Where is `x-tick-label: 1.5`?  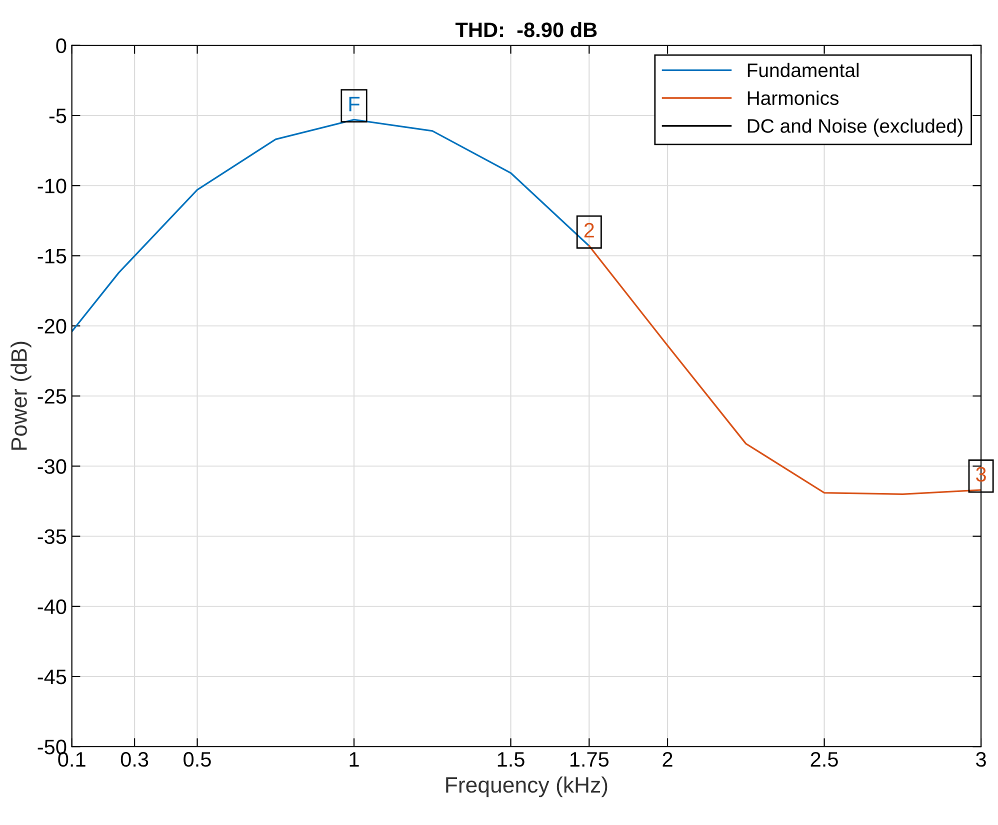
x-tick-label: 1.5 is located at coordinates (511, 759).